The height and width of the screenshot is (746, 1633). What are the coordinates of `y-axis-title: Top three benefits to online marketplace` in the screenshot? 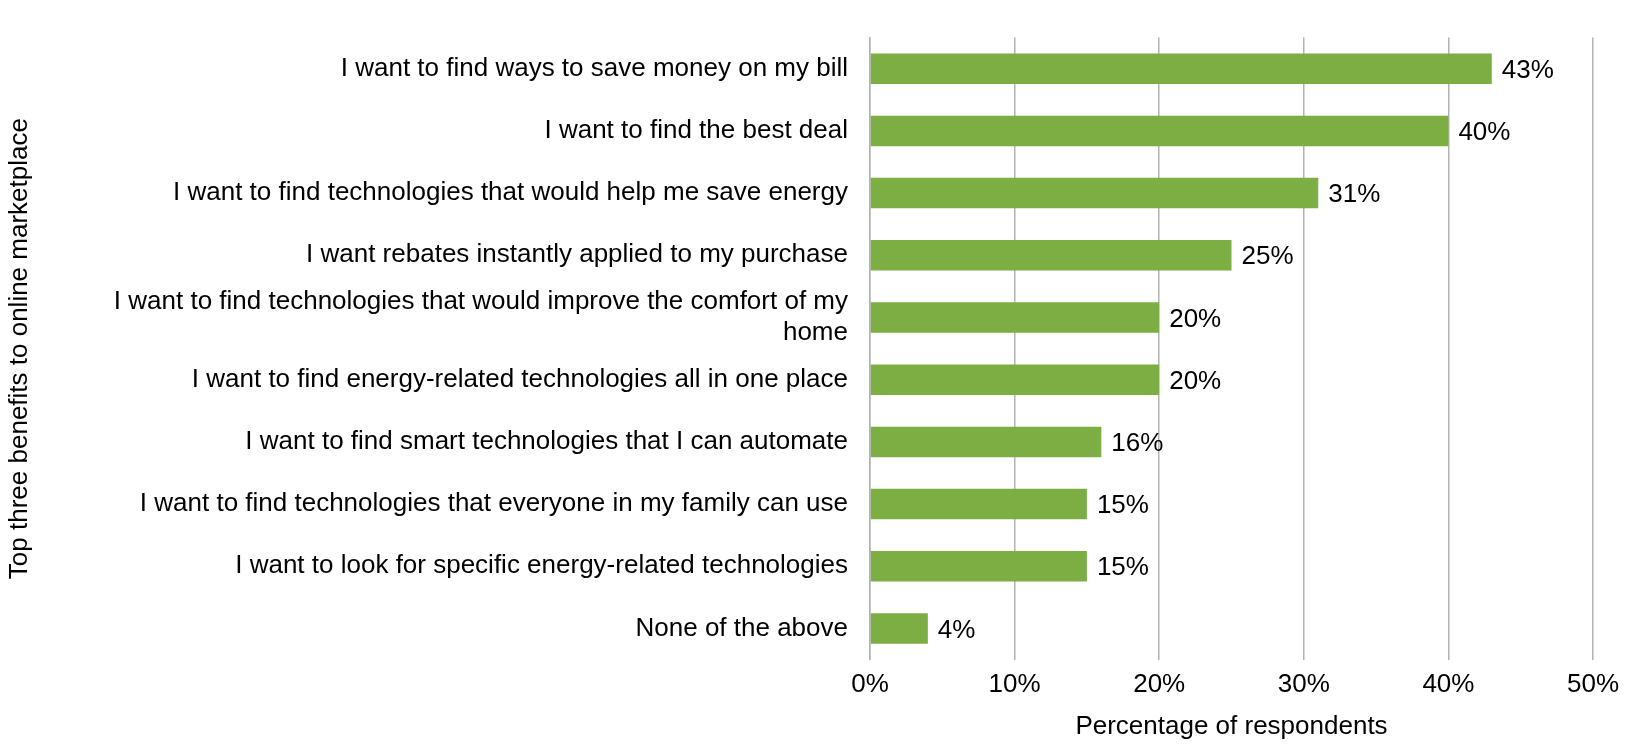 It's located at (17, 349).